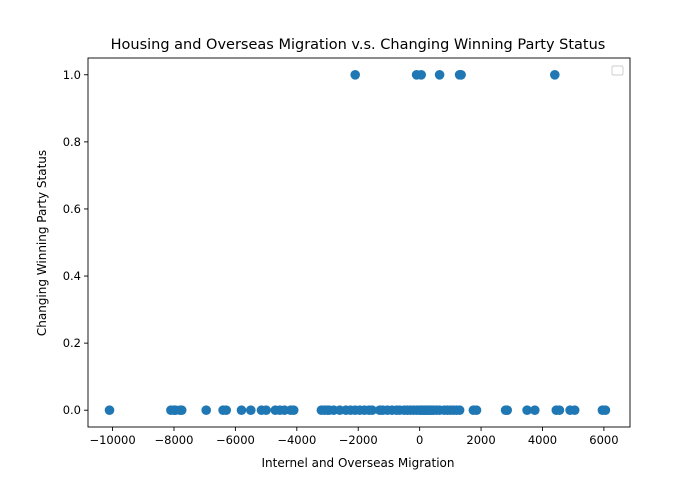  What do you see at coordinates (617, 70) in the screenshot?
I see `legend-box` at bounding box center [617, 70].